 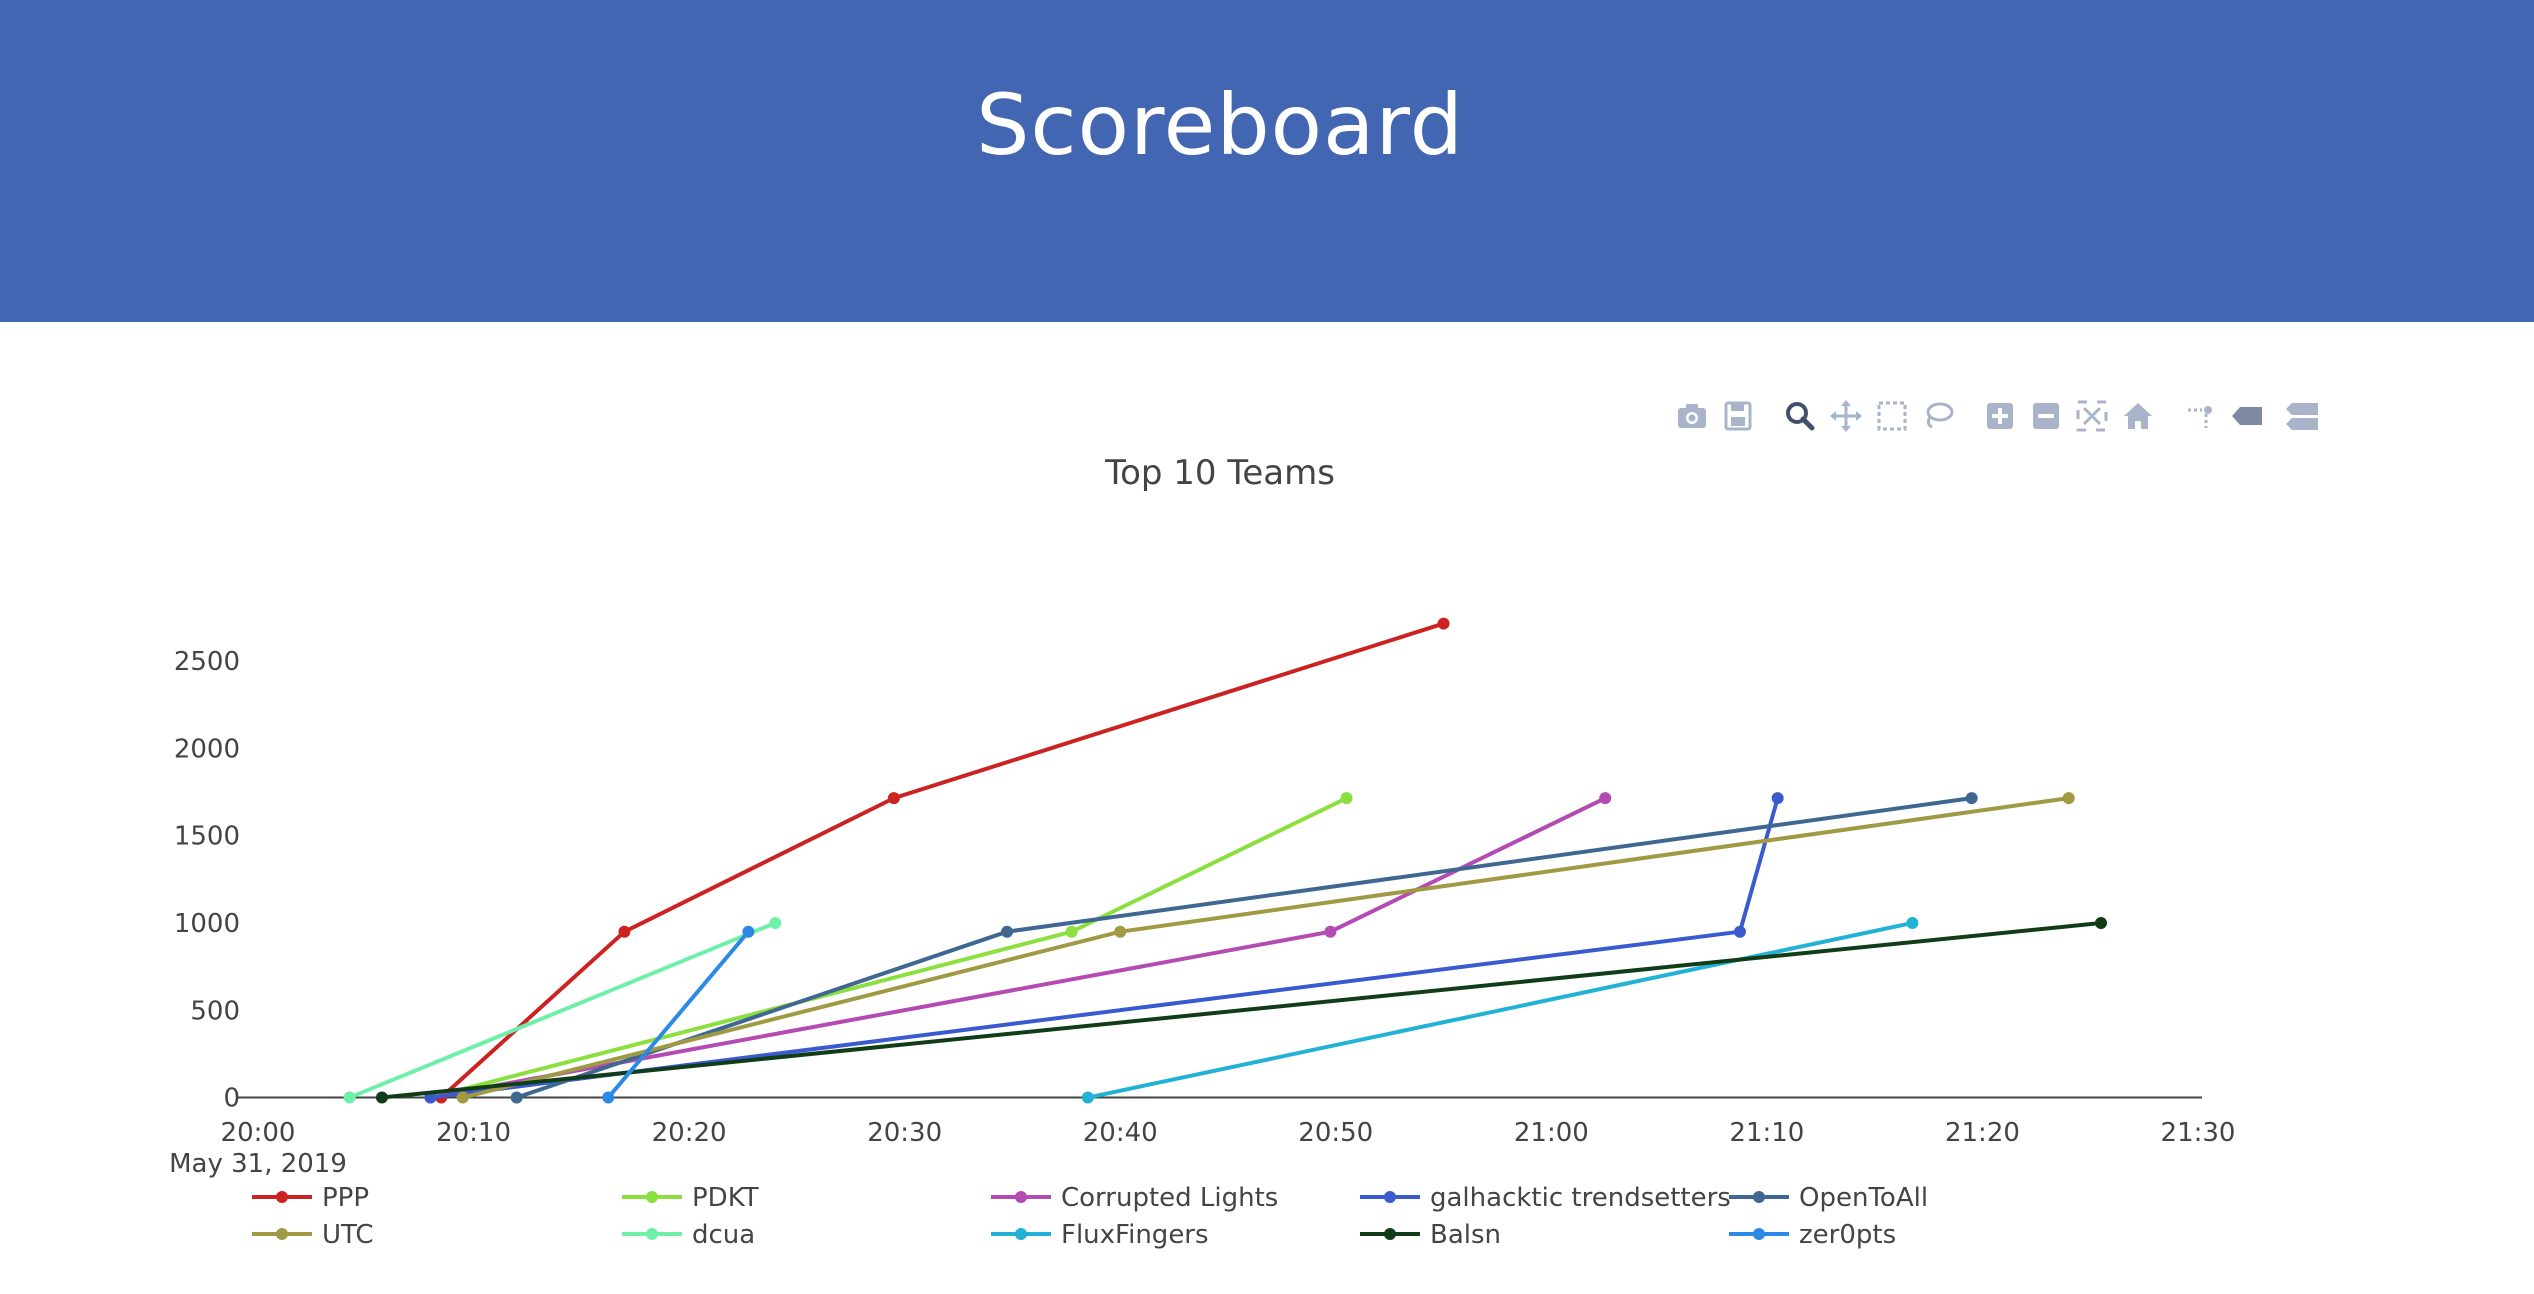 What do you see at coordinates (345, 1198) in the screenshot?
I see `legend-label: PPP` at bounding box center [345, 1198].